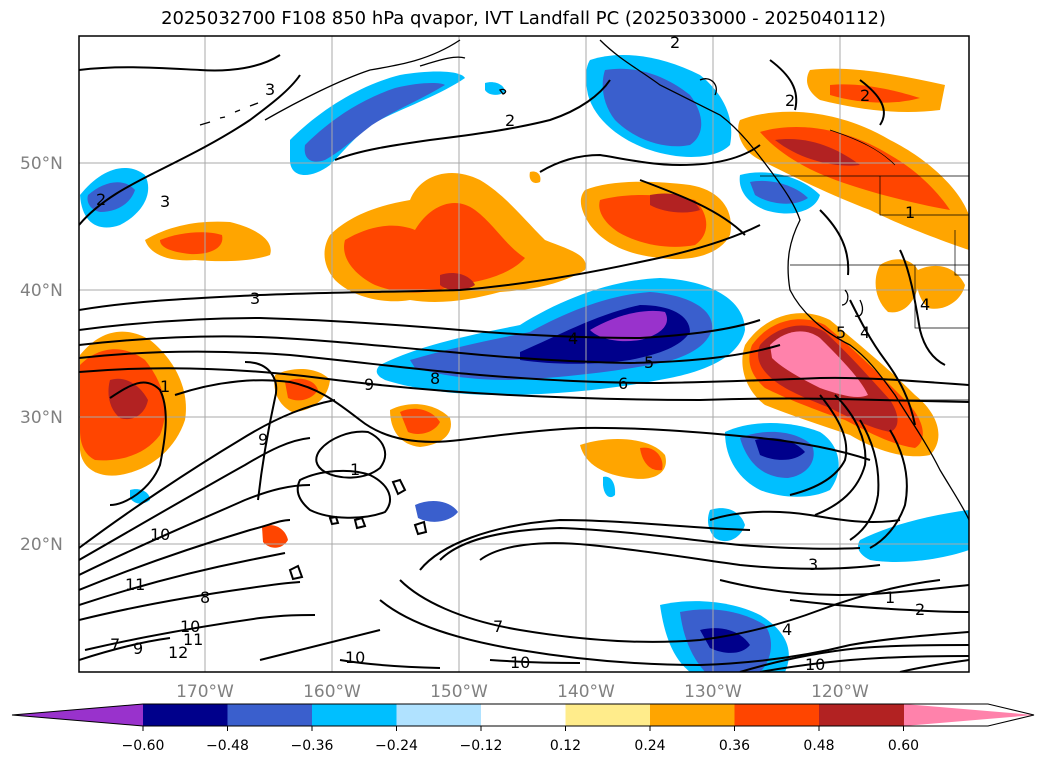  What do you see at coordinates (227, 746) in the screenshot?
I see `colorbar-tick-label: −0.48` at bounding box center [227, 746].